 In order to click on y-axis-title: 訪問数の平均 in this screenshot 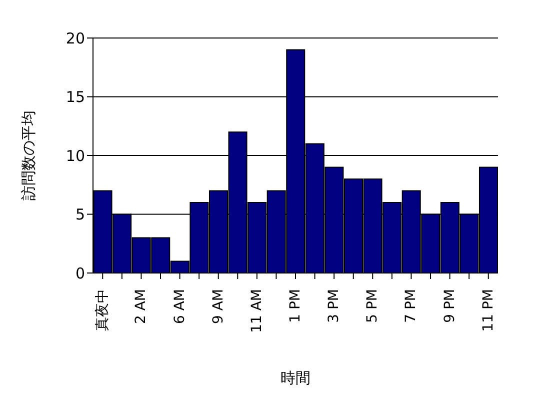, I will do `click(28, 155)`.